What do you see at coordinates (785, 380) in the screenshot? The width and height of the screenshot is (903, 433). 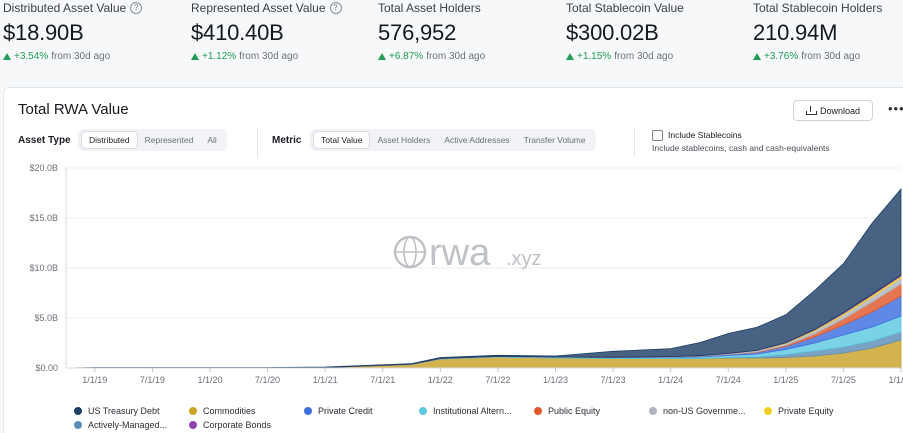 I see `x-tick-label: 1/1/25` at bounding box center [785, 380].